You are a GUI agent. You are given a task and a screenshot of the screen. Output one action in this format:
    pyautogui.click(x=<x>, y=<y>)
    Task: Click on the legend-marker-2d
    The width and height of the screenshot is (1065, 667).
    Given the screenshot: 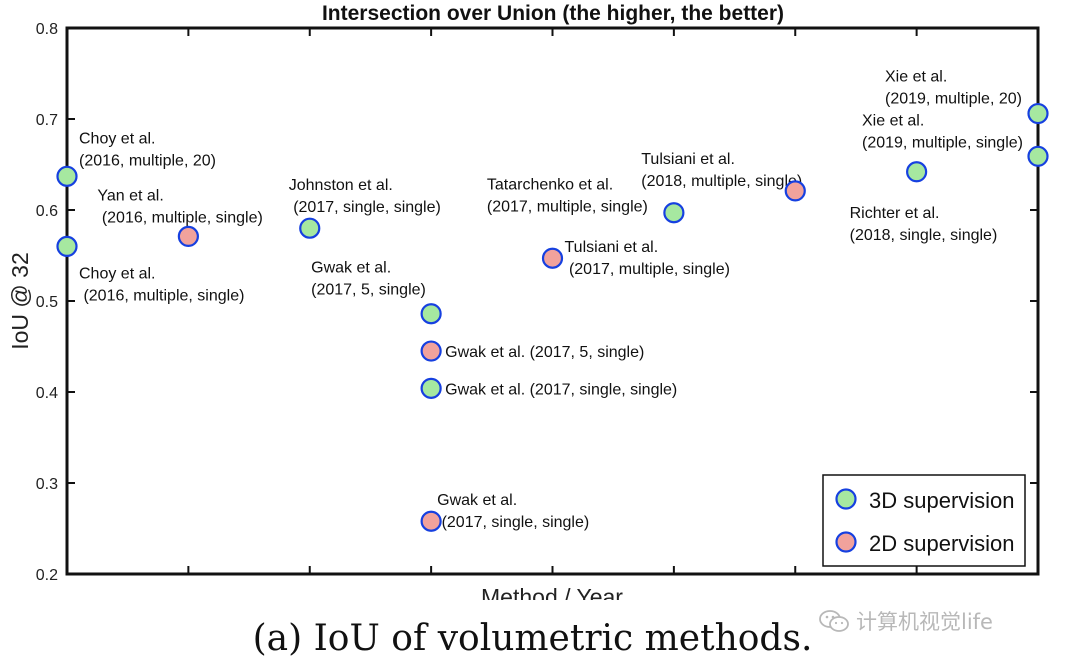 What is the action you would take?
    pyautogui.click(x=846, y=542)
    